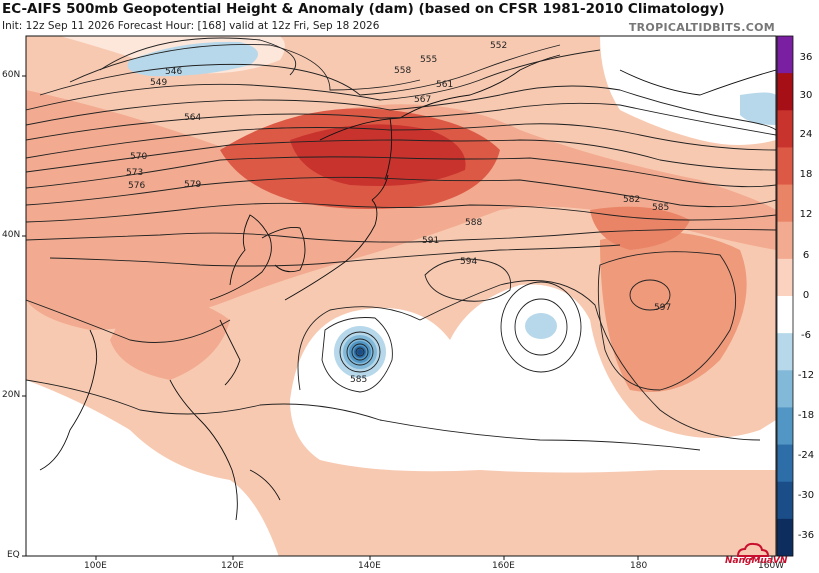 The image size is (819, 573). What do you see at coordinates (632, 200) in the screenshot?
I see `contour-label: 582` at bounding box center [632, 200].